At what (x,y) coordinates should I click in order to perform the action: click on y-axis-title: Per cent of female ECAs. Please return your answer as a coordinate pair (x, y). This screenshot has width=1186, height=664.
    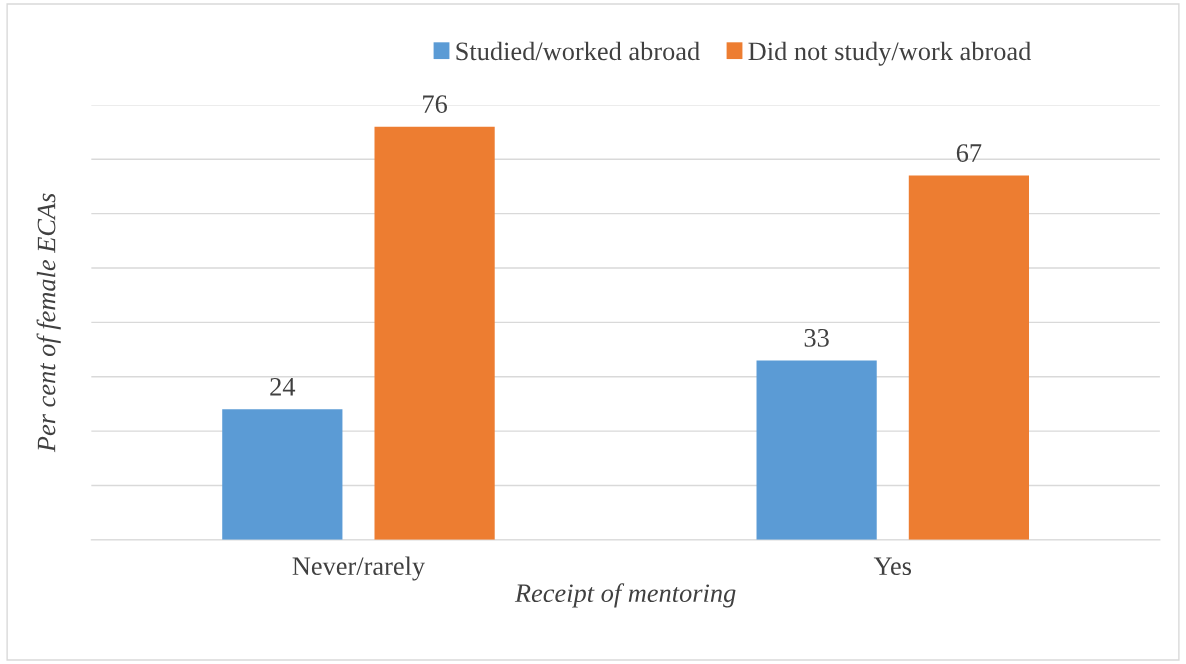
    Looking at the image, I should click on (48, 323).